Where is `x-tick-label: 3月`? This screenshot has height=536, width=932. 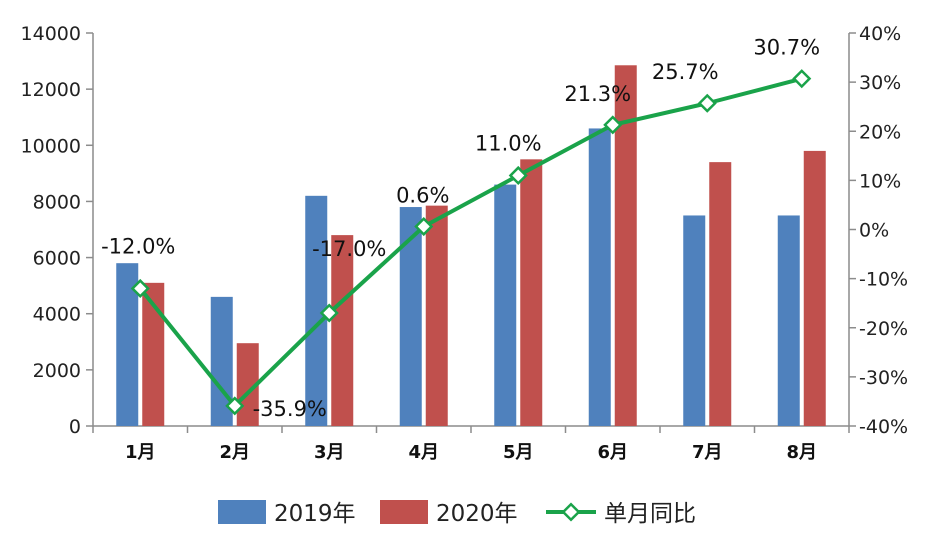 x-tick-label: 3月 is located at coordinates (329, 452).